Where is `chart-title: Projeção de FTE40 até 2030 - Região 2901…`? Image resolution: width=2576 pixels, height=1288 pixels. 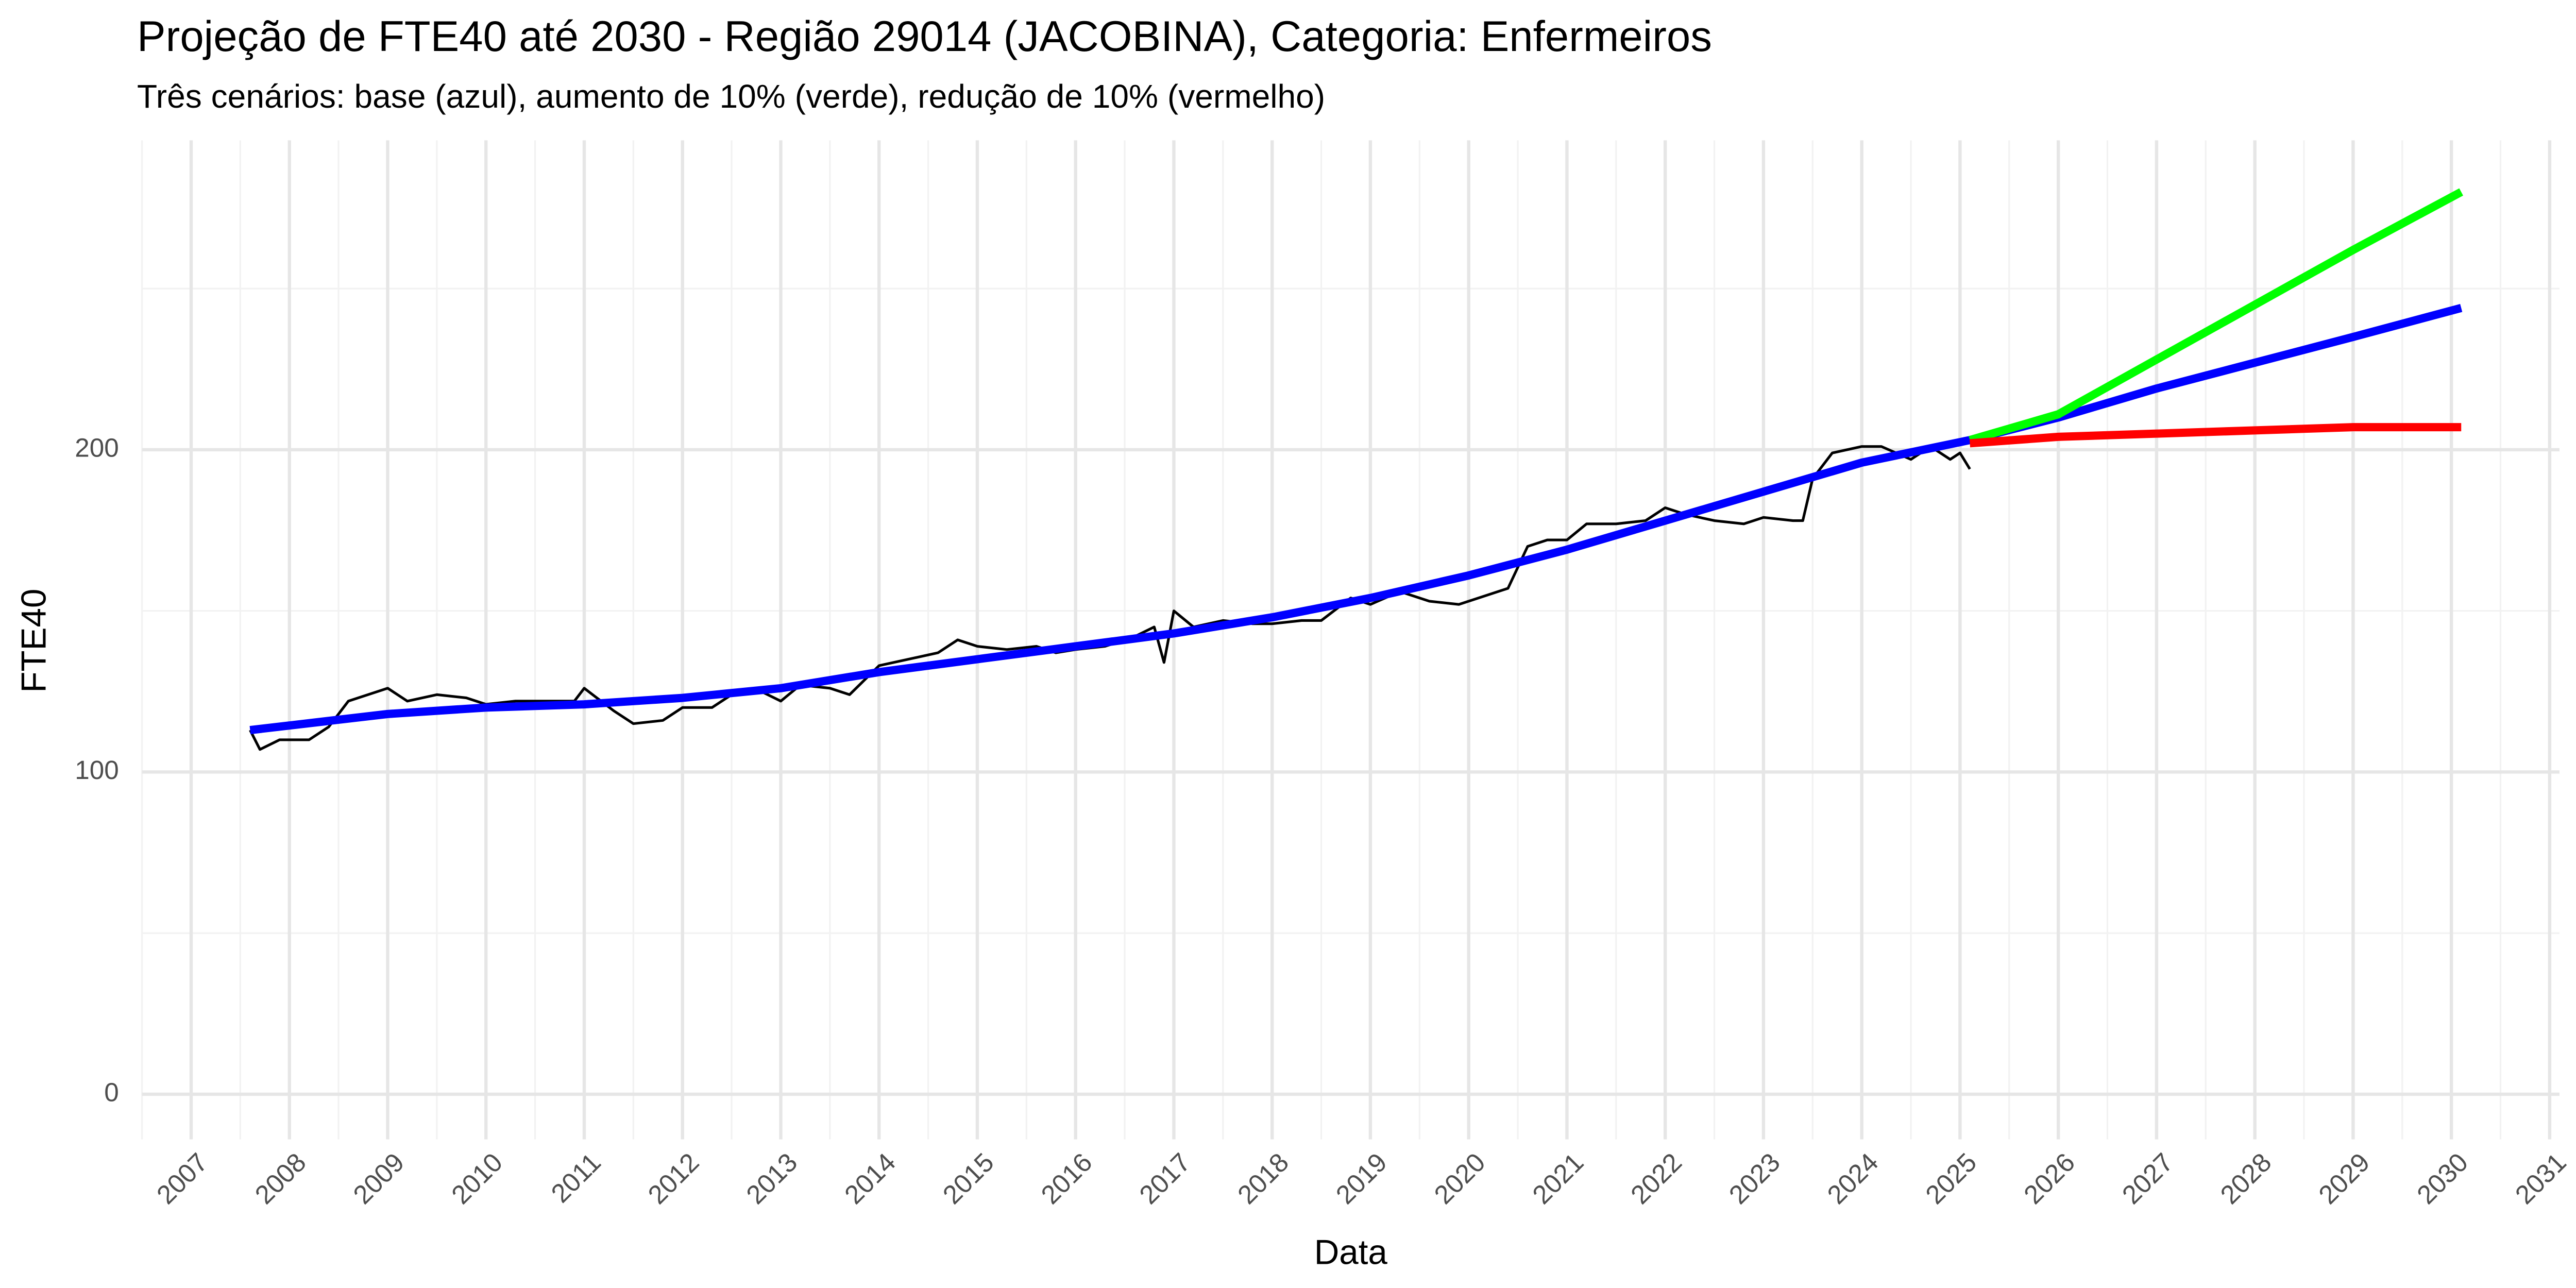 chart-title: Projeção de FTE40 até 2030 - Região 2901… is located at coordinates (924, 36).